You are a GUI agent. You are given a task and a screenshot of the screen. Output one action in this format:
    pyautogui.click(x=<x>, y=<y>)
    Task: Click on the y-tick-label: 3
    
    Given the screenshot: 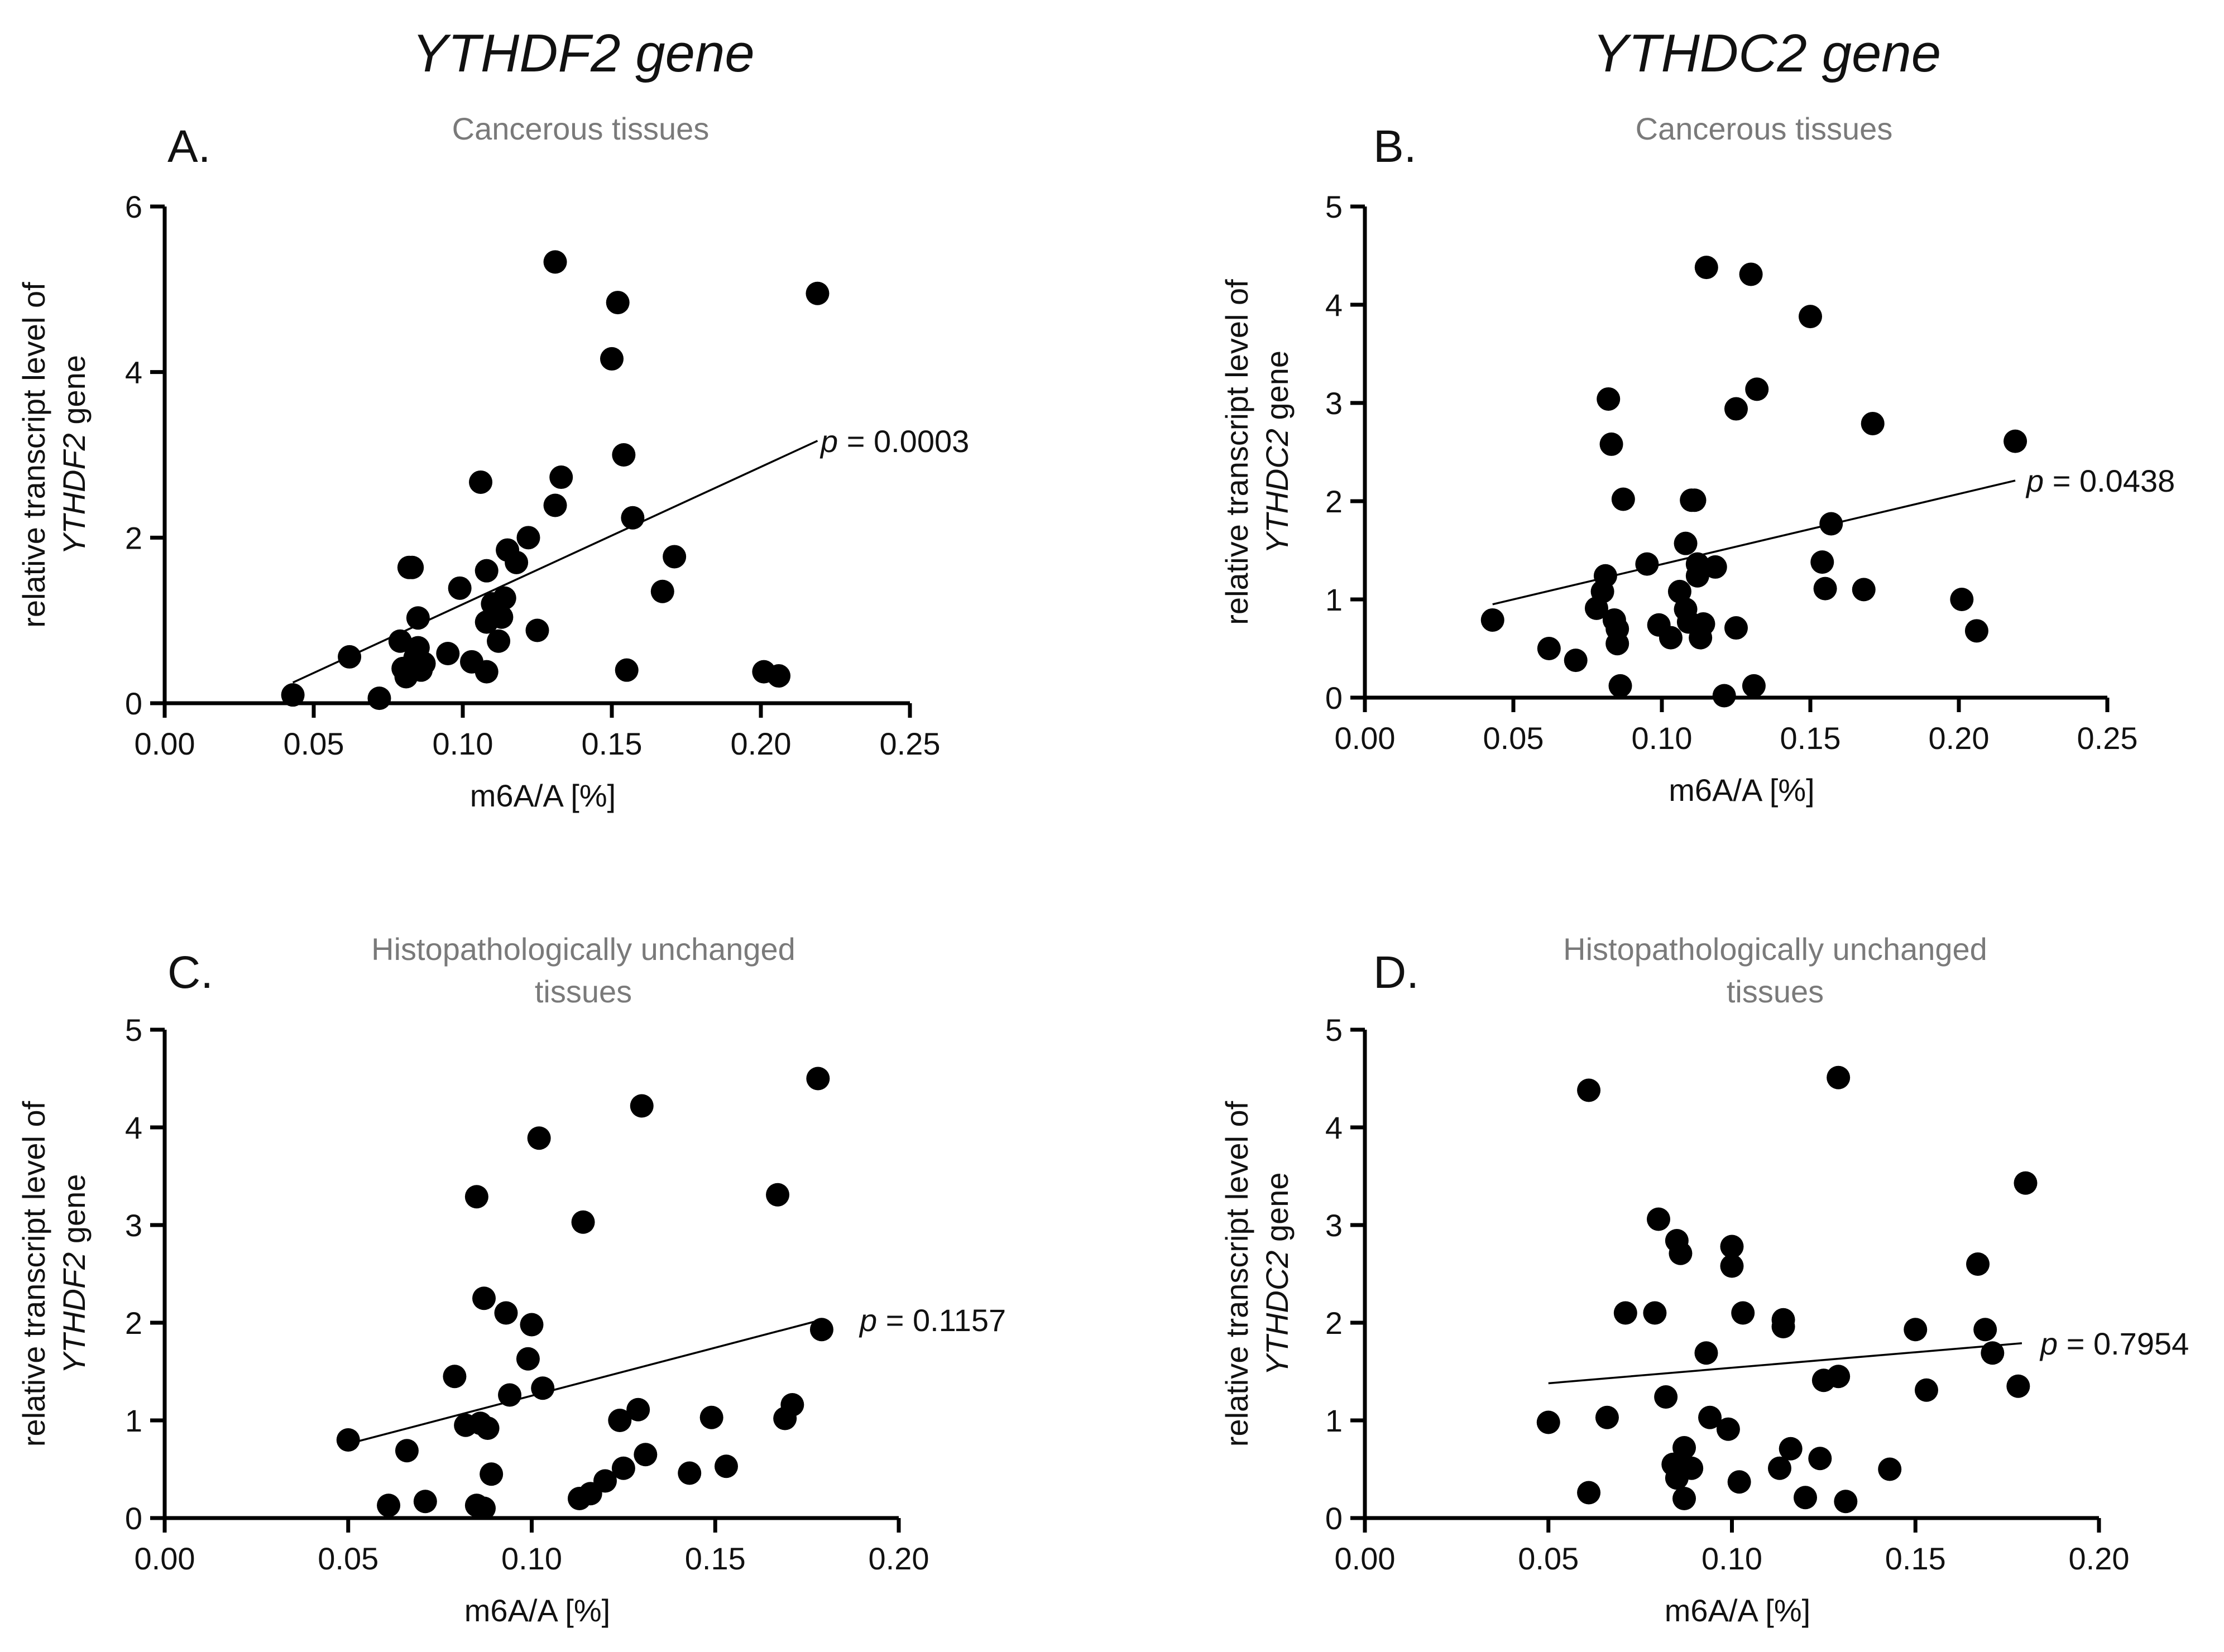 What is the action you would take?
    pyautogui.click(x=133, y=1225)
    